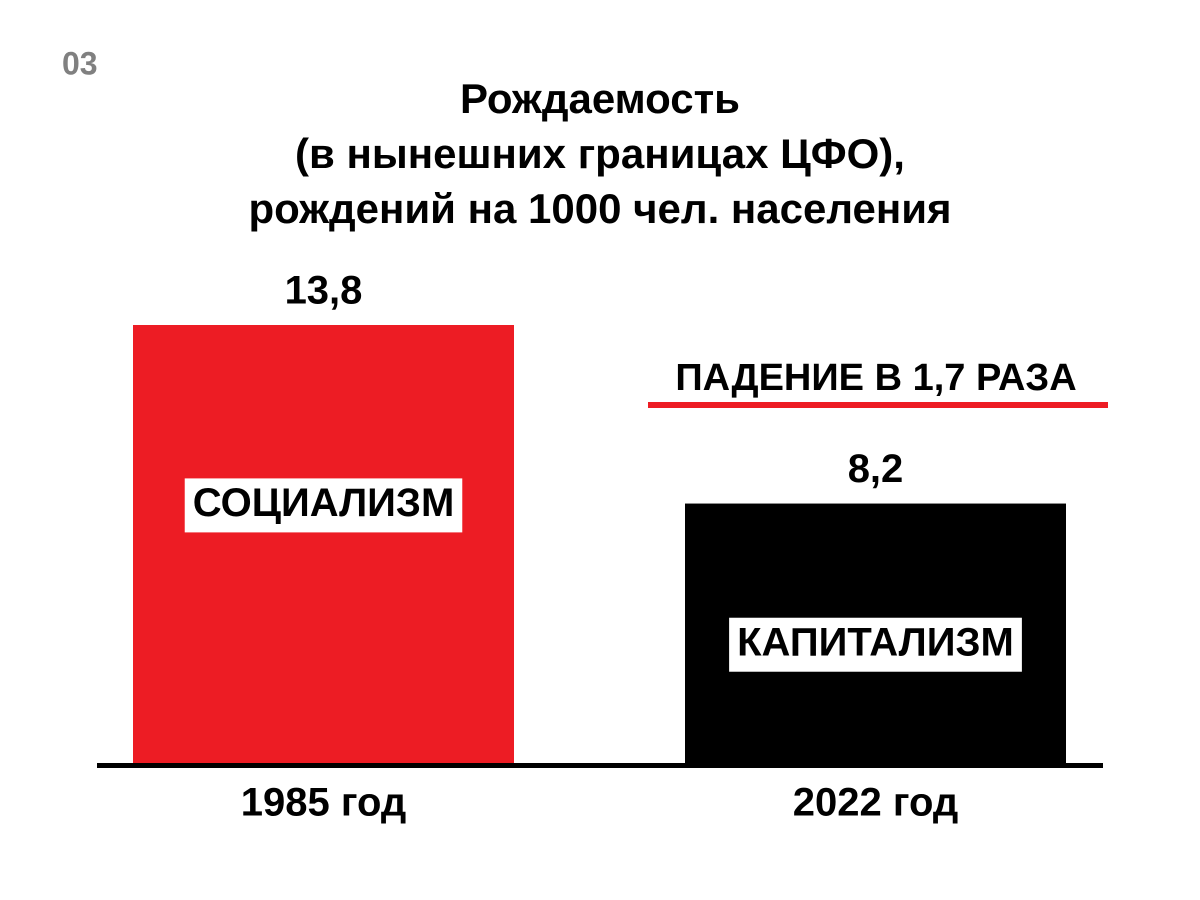 The image size is (1200, 900). I want to click on annotation: ПАДЕНИЕ В 1,7 РАЗА, so click(875, 378).